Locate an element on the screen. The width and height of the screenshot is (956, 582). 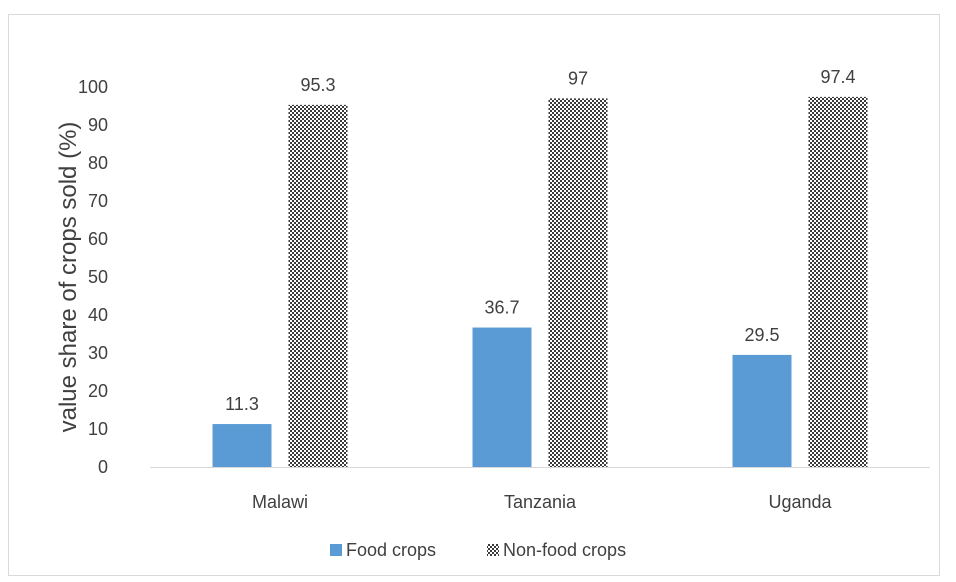
bar-food-crops-malawi is located at coordinates (242, 445).